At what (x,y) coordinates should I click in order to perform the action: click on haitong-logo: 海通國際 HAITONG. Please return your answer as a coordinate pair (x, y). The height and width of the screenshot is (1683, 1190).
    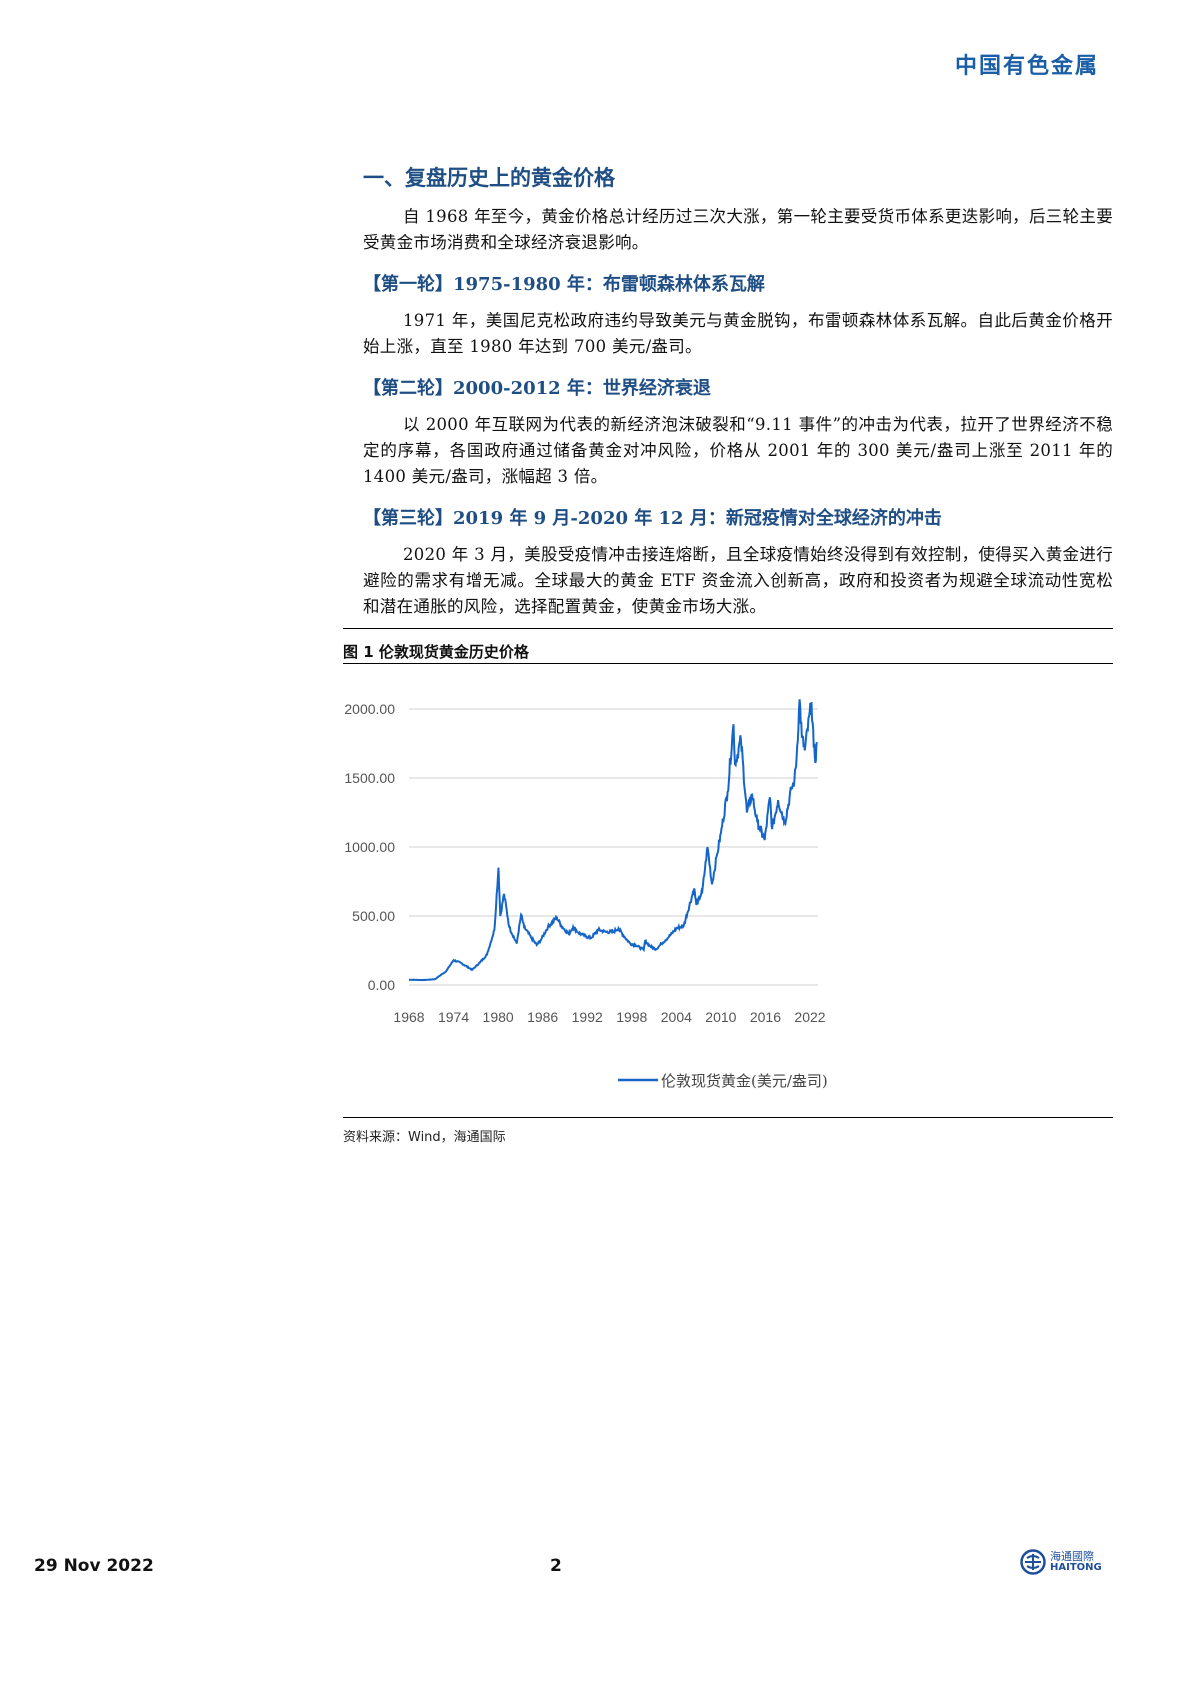
    Looking at the image, I should click on (1061, 1562).